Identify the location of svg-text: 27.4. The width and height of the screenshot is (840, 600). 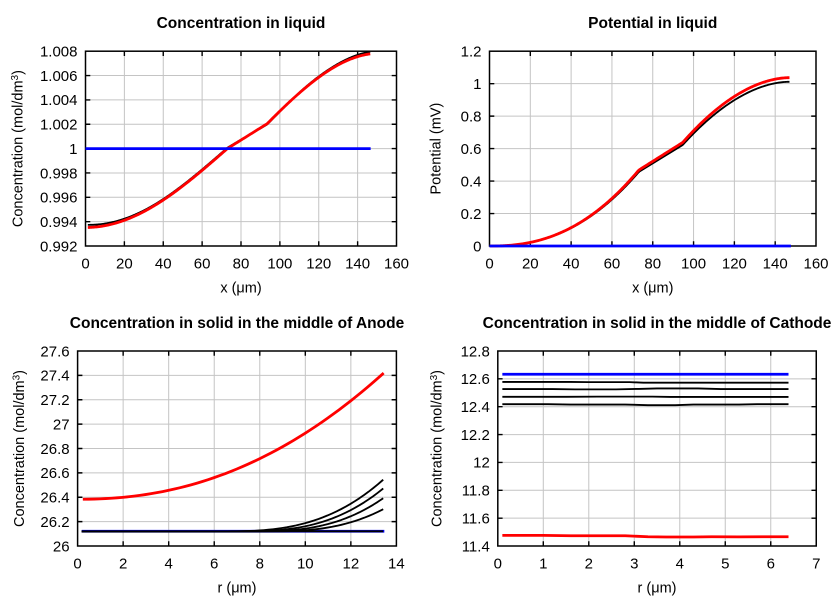
(54, 376).